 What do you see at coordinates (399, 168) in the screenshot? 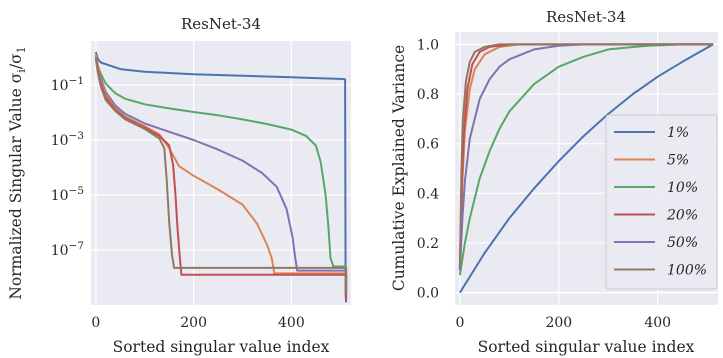
I see `y-axis-label-right: Cumulative Explained Variance` at bounding box center [399, 168].